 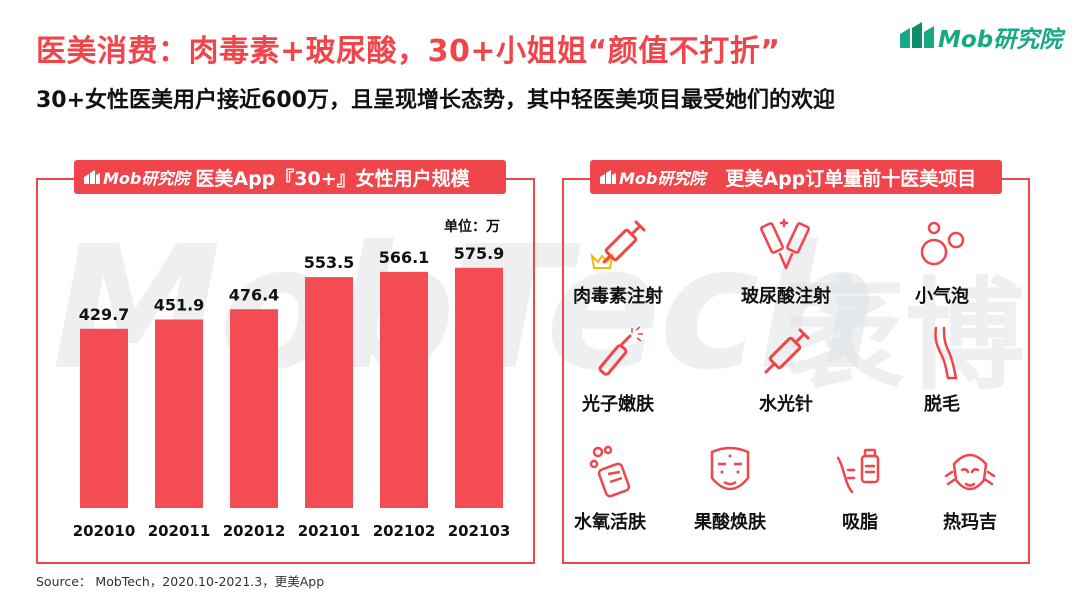 I want to click on liposuction-icon, so click(x=858, y=471).